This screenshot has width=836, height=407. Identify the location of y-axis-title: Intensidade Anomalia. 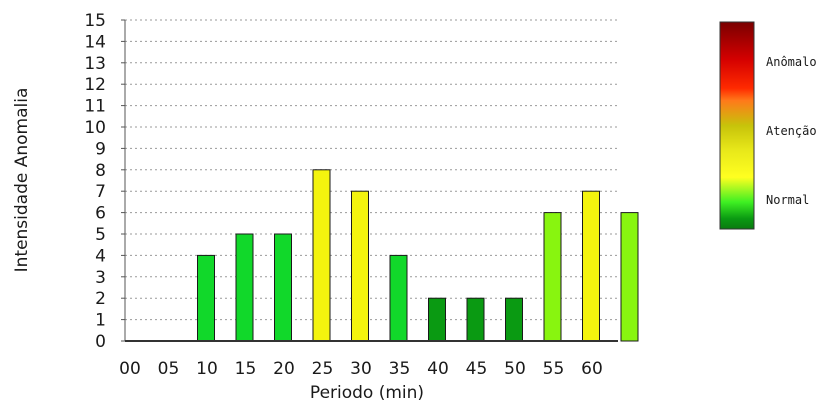
(22, 180).